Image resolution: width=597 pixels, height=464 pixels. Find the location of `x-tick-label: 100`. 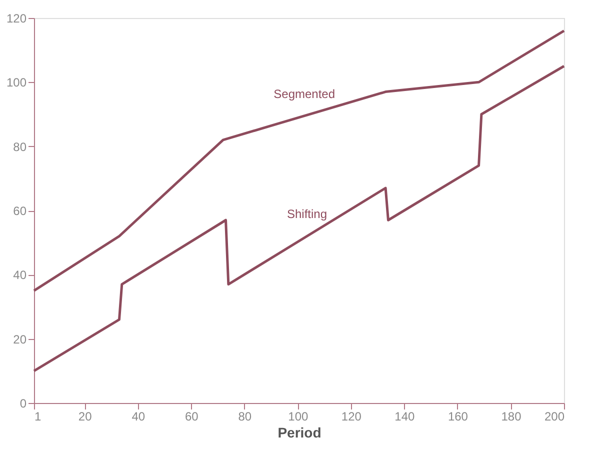

x-tick-label: 100 is located at coordinates (298, 417).